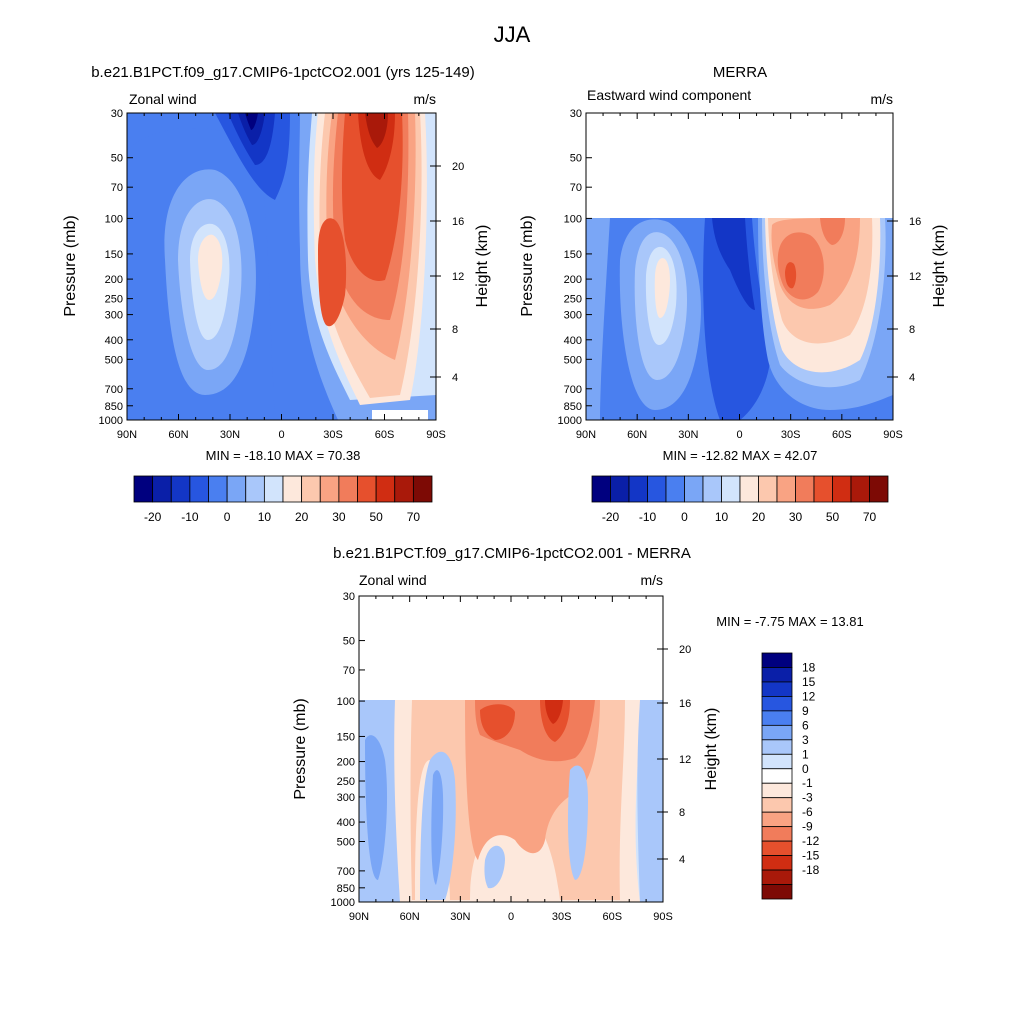 The image size is (1024, 1029). Describe the element at coordinates (811, 870) in the screenshot. I see `colorbar-label: -18` at that location.